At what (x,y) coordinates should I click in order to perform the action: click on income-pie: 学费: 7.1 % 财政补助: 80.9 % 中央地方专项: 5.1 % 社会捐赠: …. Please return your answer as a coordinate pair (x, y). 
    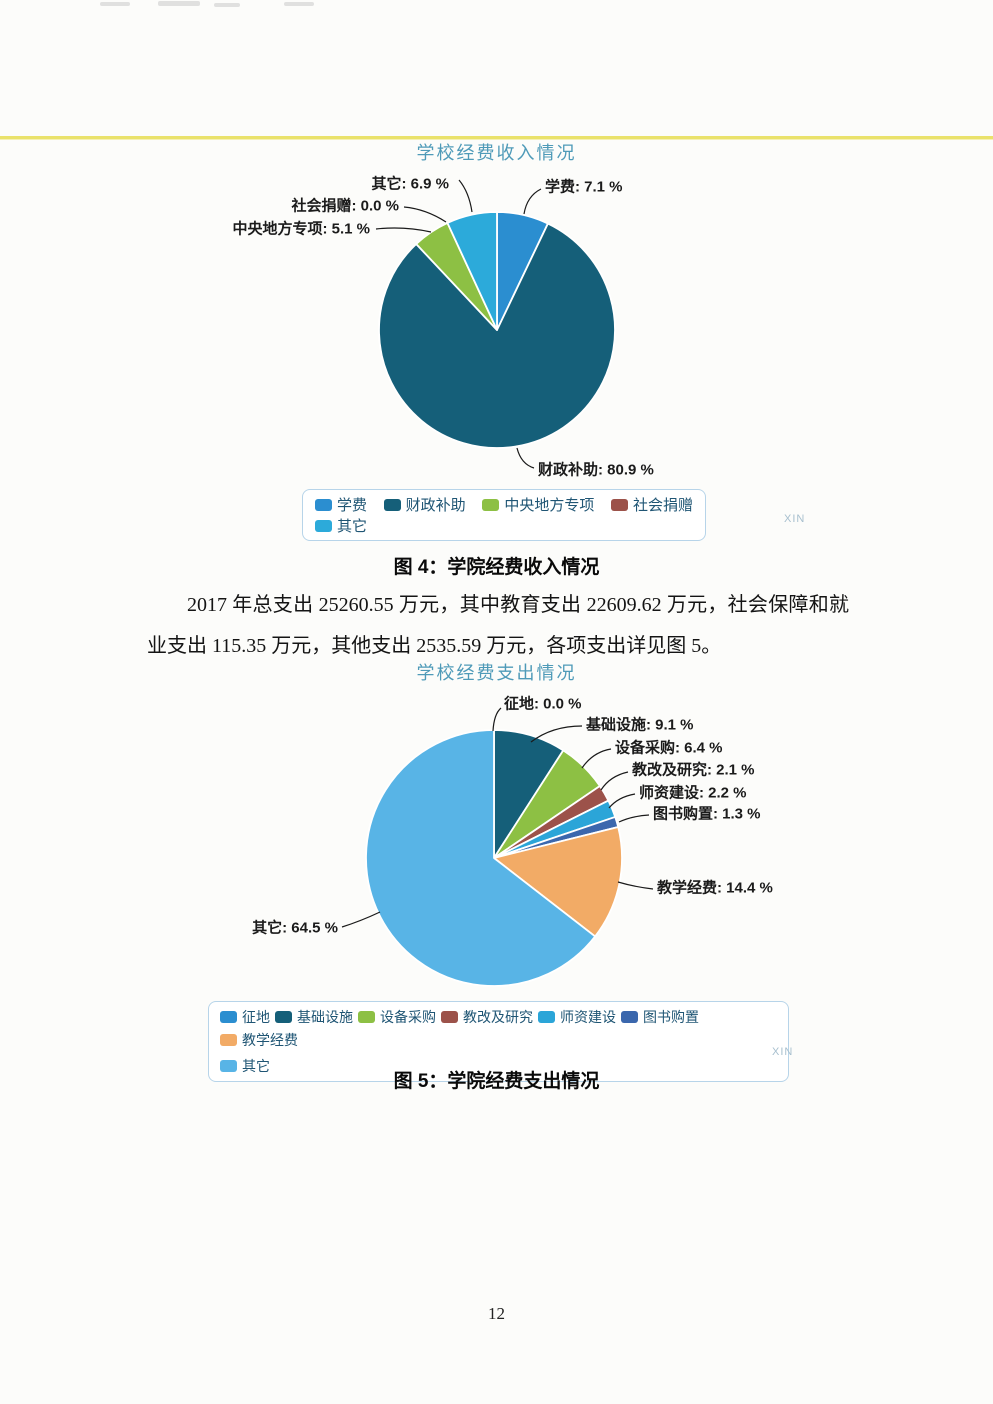
    Looking at the image, I should click on (442, 327).